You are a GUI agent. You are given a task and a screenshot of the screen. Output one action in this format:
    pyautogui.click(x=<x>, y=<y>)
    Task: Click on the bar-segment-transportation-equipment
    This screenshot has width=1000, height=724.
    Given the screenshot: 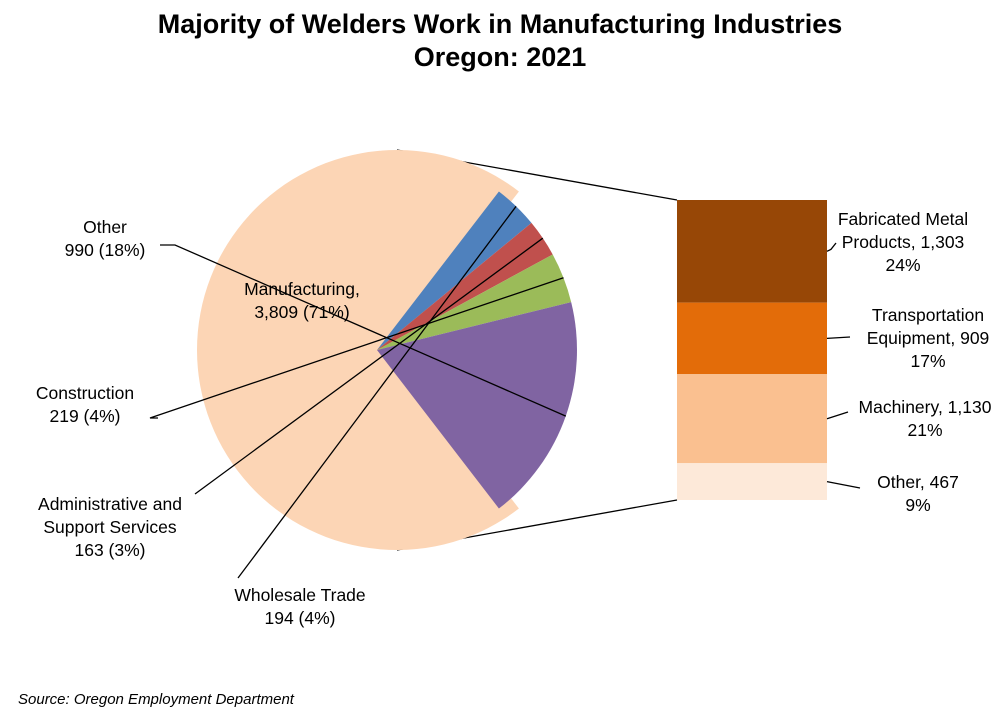 What is the action you would take?
    pyautogui.click(x=752, y=338)
    